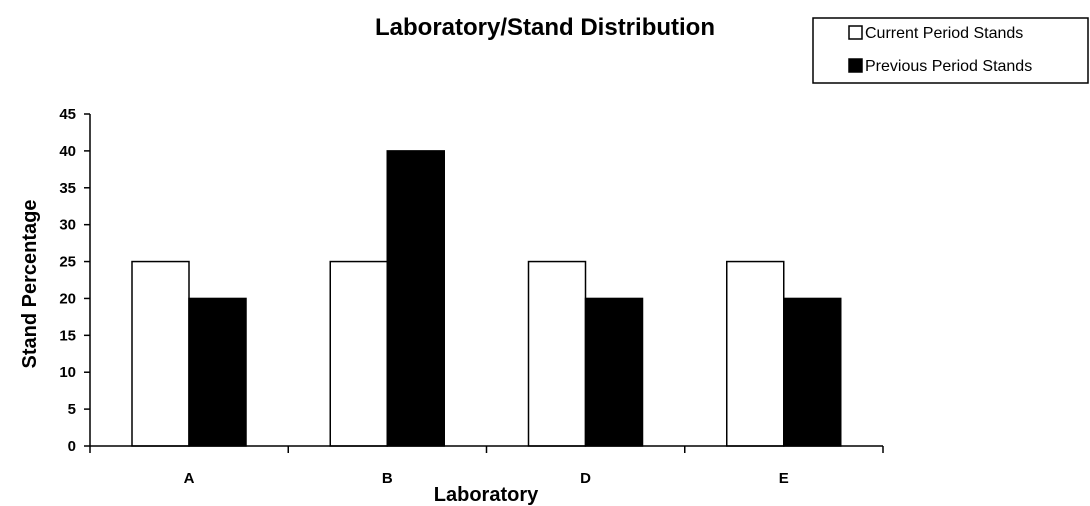  I want to click on legend-swatch-previous, so click(855, 65).